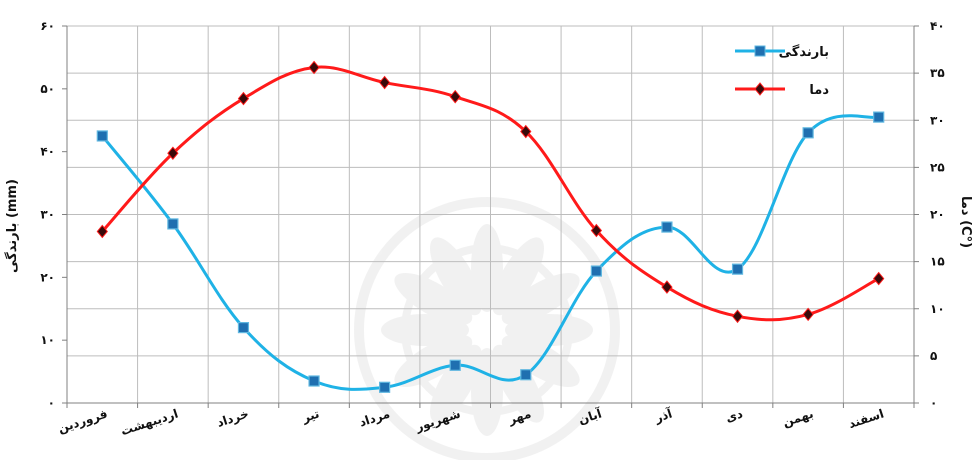  What do you see at coordinates (937, 26) in the screenshot?
I see `right-tick-label: ۴۰` at bounding box center [937, 26].